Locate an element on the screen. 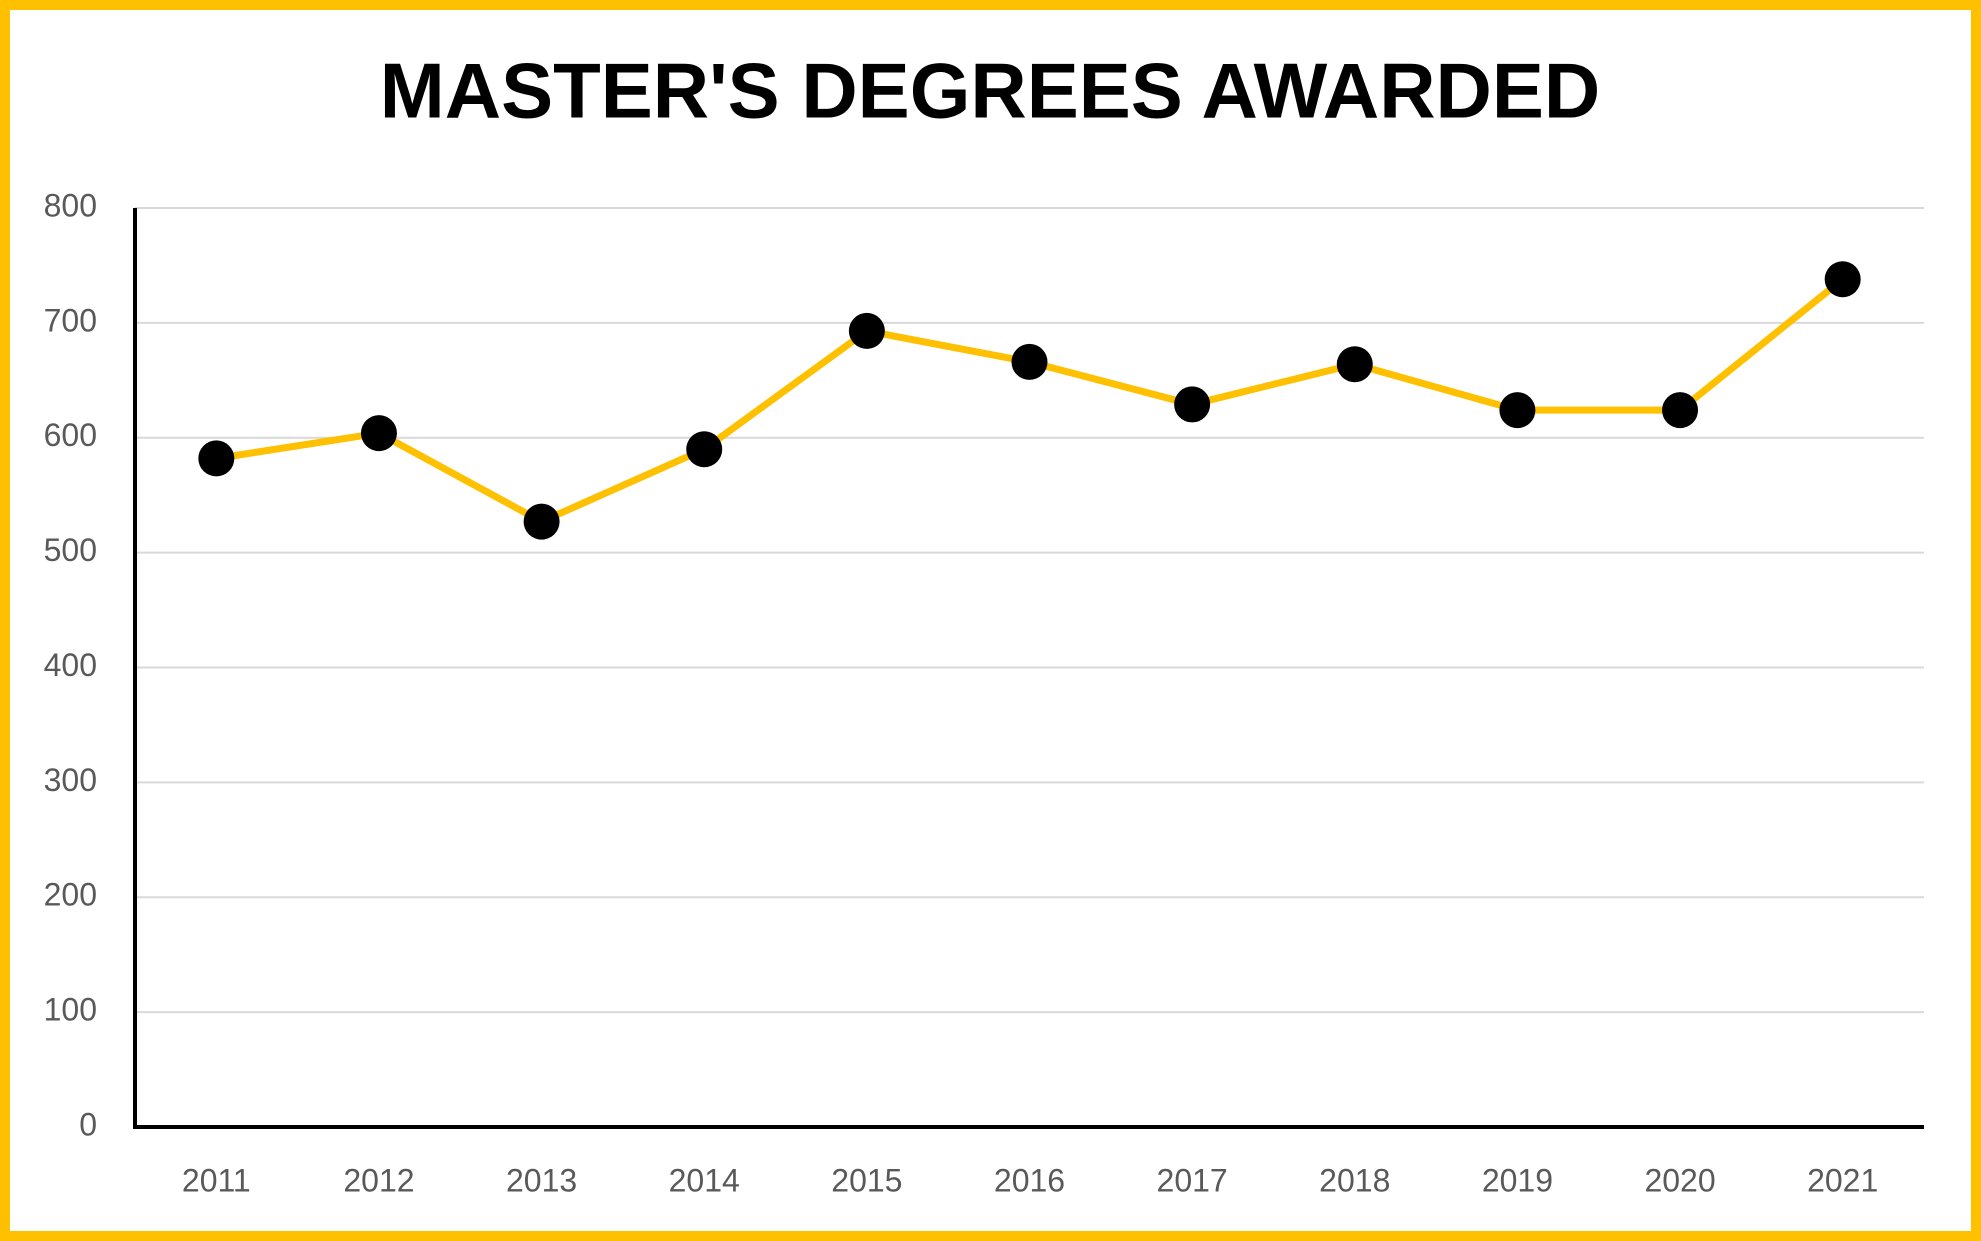  chart-title: MASTER'S DEGREES AWARDED is located at coordinates (990, 91).